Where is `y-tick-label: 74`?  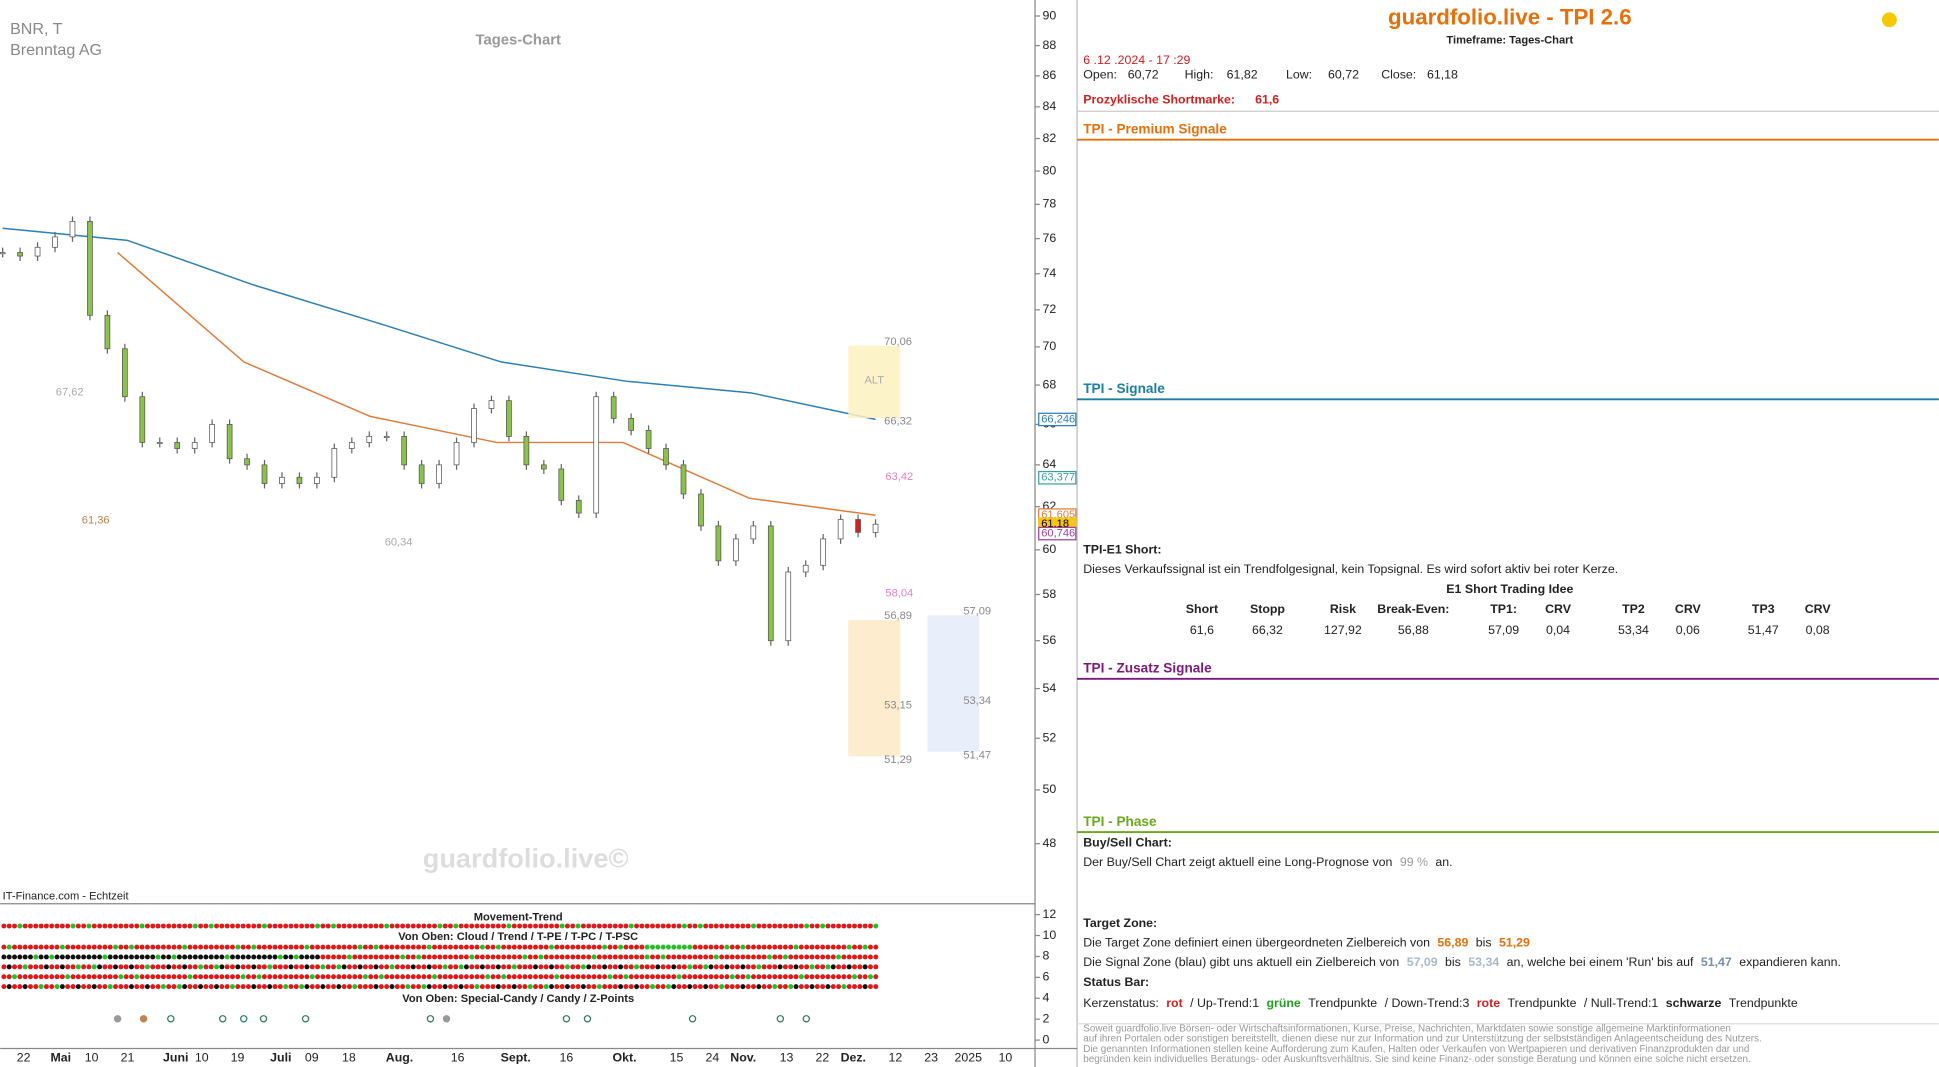
y-tick-label: 74 is located at coordinates (1049, 273).